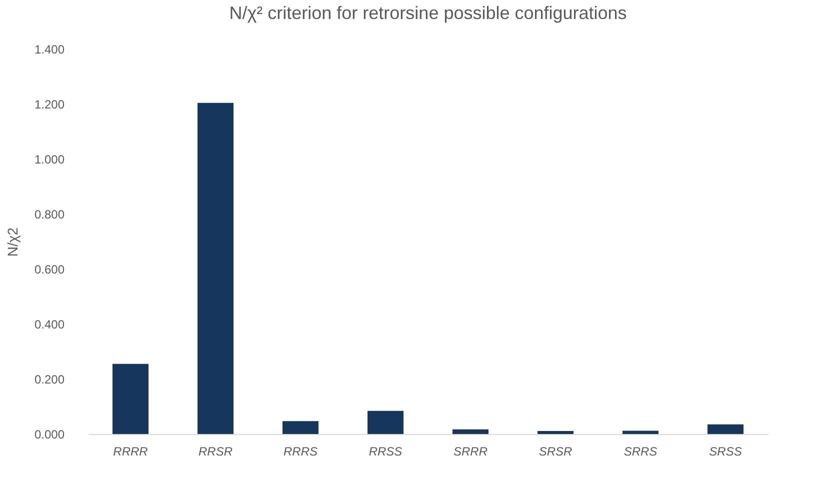 The width and height of the screenshot is (823, 494). What do you see at coordinates (215, 451) in the screenshot?
I see `x-tick-label: RRSR` at bounding box center [215, 451].